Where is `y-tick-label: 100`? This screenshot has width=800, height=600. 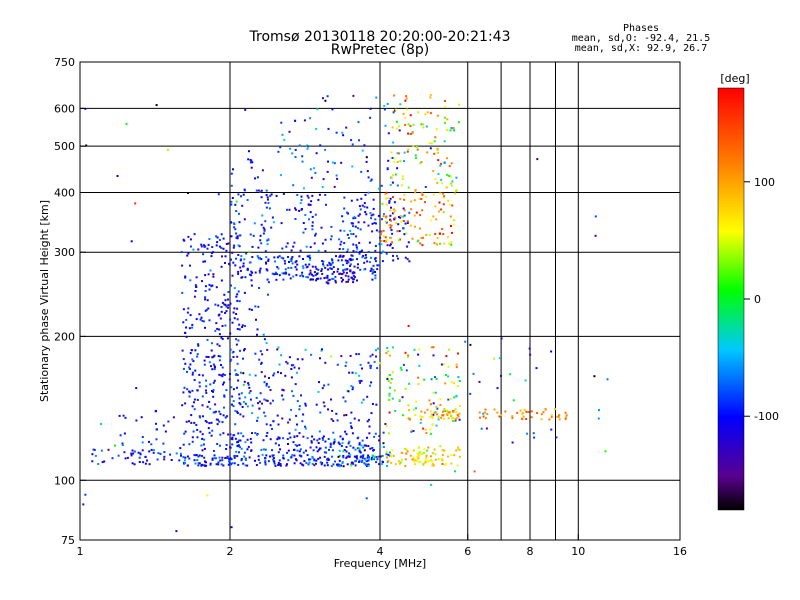 y-tick-label: 100 is located at coordinates (64, 480).